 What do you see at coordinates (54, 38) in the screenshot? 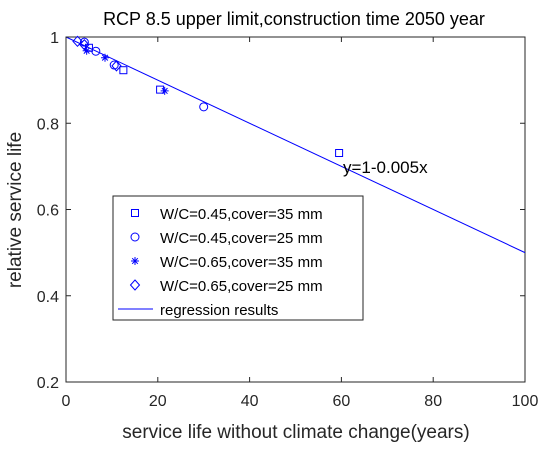
I see `y-tick-label: 1` at bounding box center [54, 38].